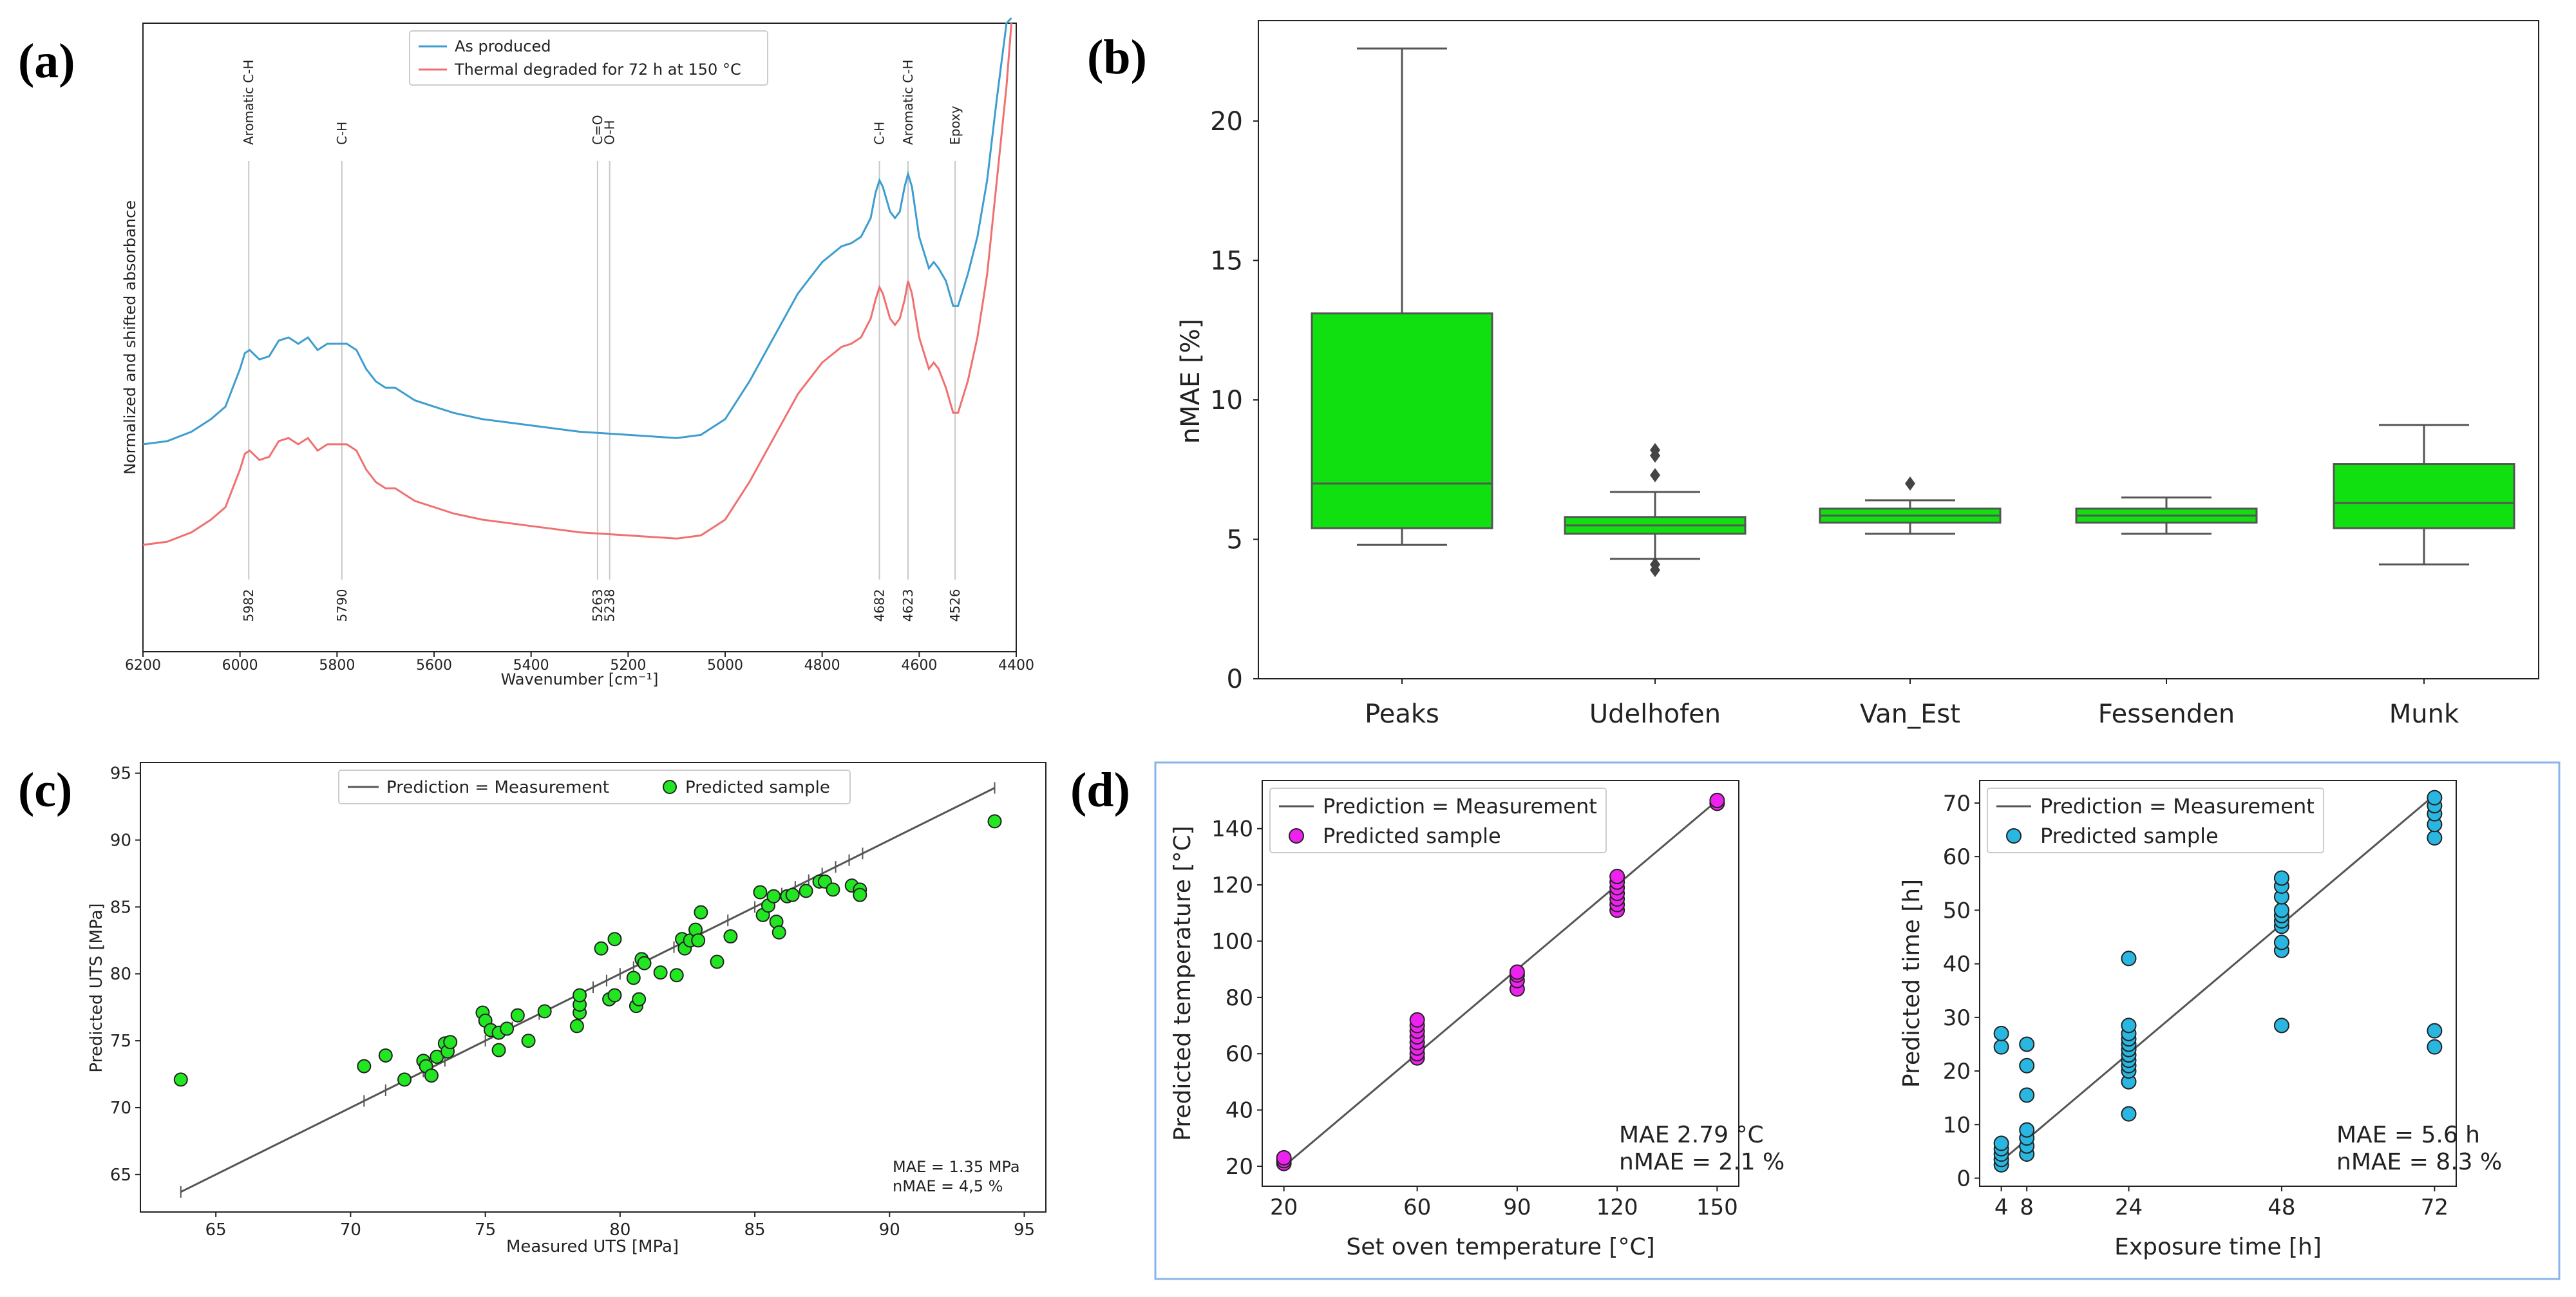 The image size is (2576, 1297). I want to click on panel-label-b: (b), so click(1117, 57).